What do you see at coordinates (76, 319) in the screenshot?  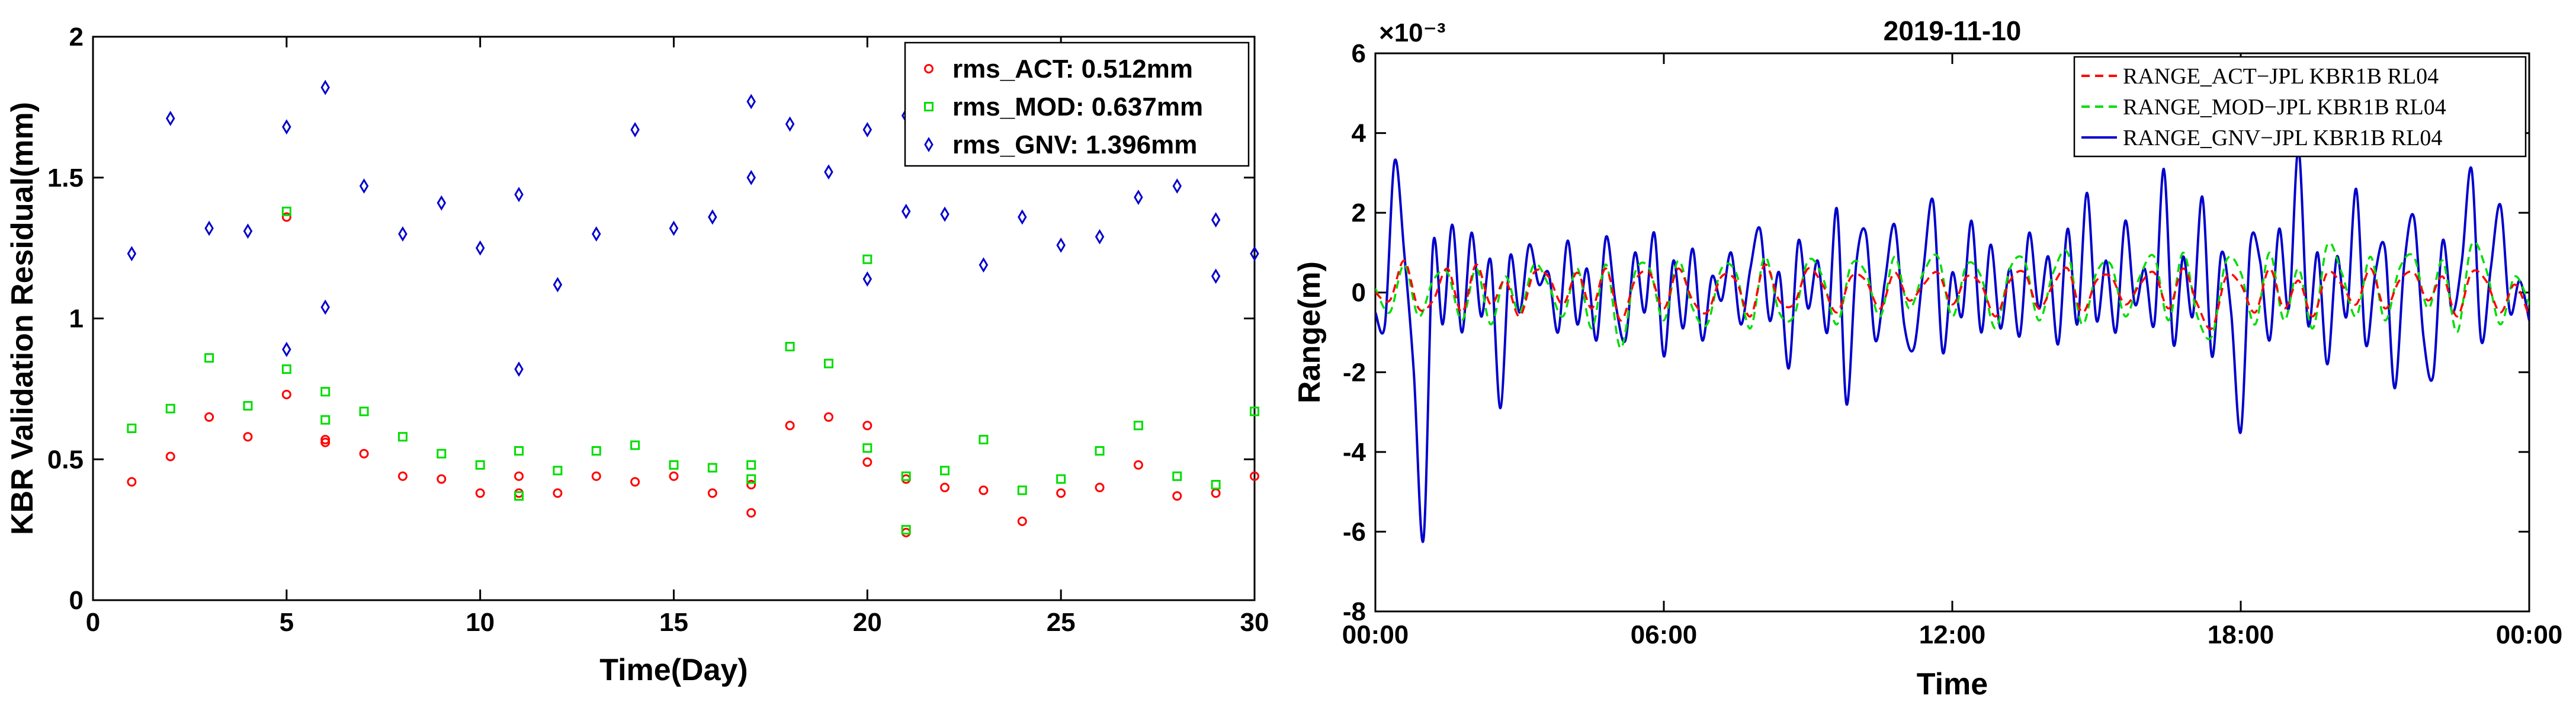 I see `y-tick-label: 1` at bounding box center [76, 319].